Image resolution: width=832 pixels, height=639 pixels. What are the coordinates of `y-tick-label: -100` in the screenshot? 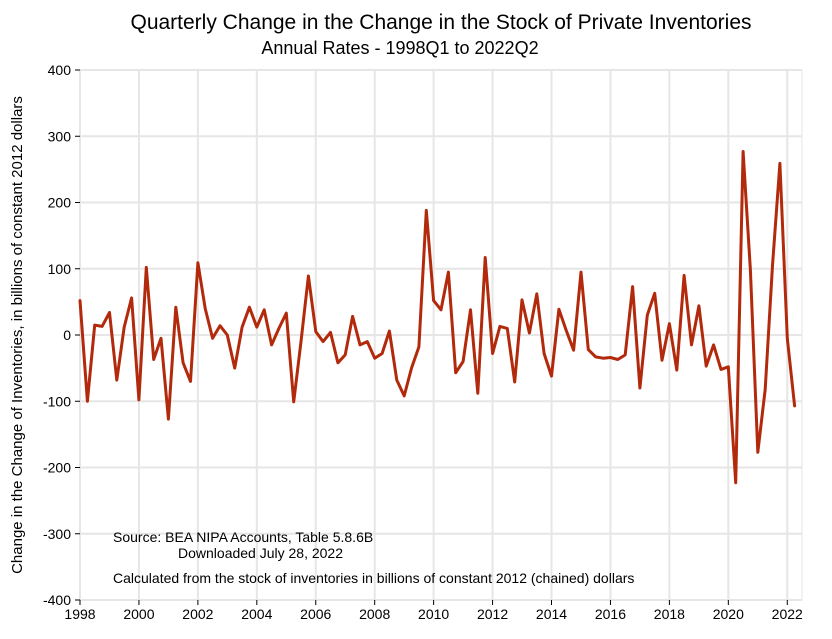 It's located at (57, 401).